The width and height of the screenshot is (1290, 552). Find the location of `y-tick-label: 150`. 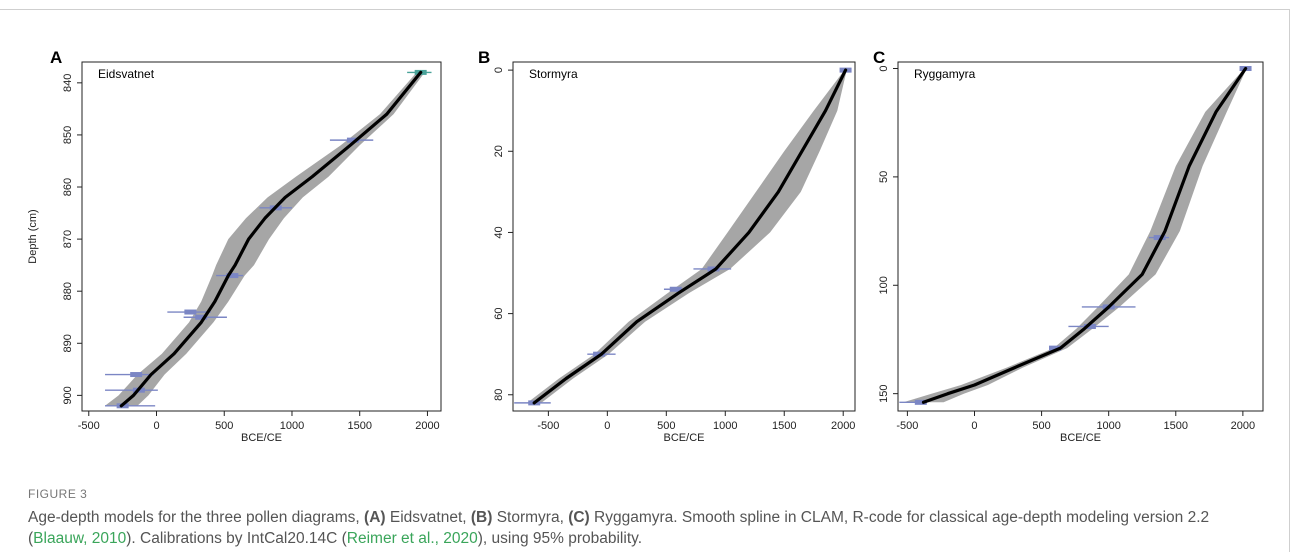

y-tick-label: 150 is located at coordinates (884, 393).